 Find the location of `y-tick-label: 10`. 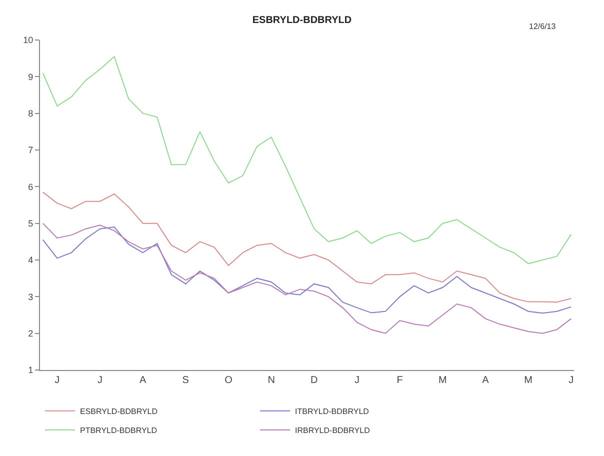

y-tick-label: 10 is located at coordinates (28, 40).